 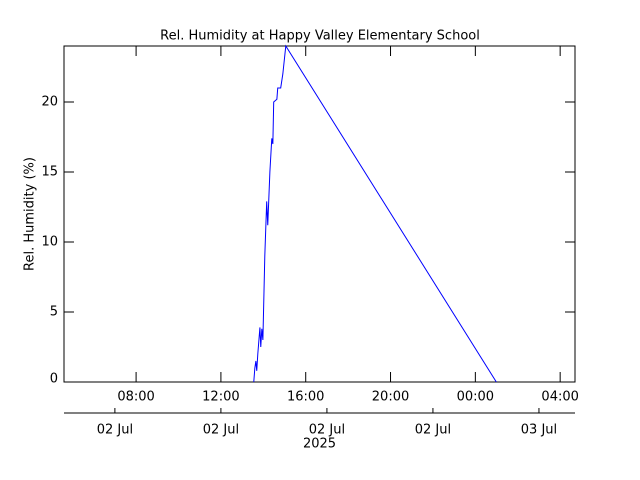 What do you see at coordinates (559, 397) in the screenshot?
I see `x-tick-label: 04:00` at bounding box center [559, 397].